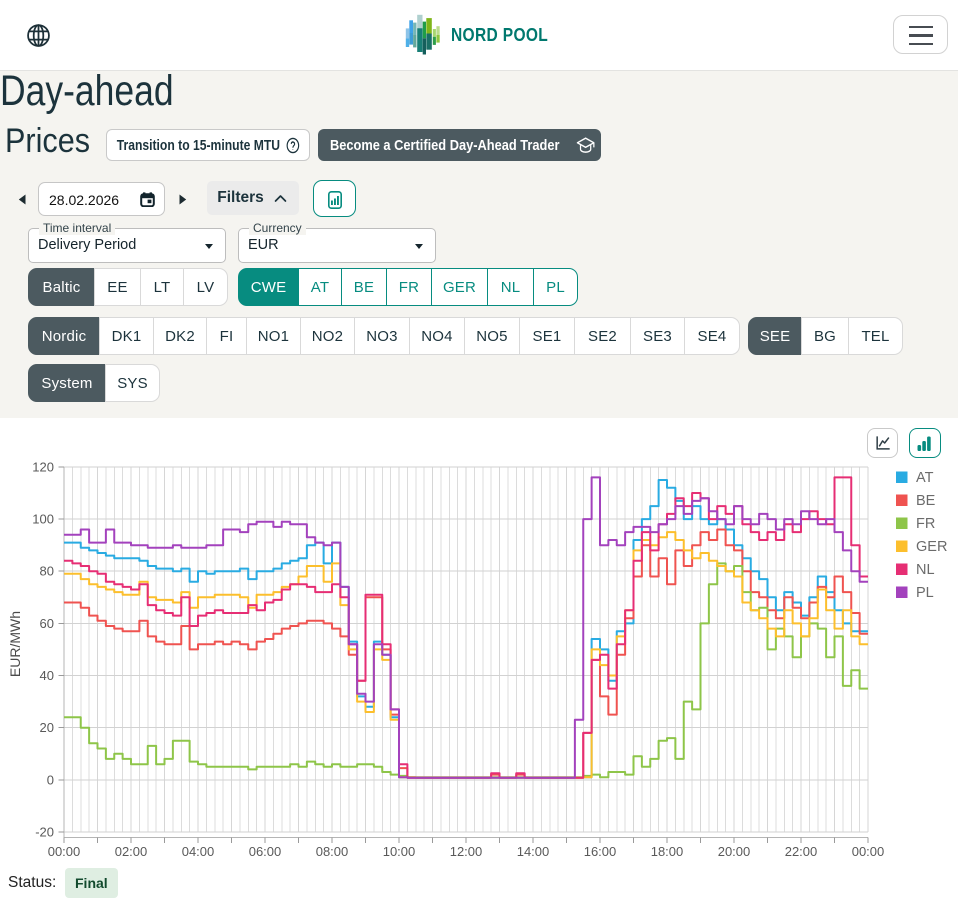 The image size is (958, 910). What do you see at coordinates (47, 623) in the screenshot?
I see `svg-text: 60` at bounding box center [47, 623].